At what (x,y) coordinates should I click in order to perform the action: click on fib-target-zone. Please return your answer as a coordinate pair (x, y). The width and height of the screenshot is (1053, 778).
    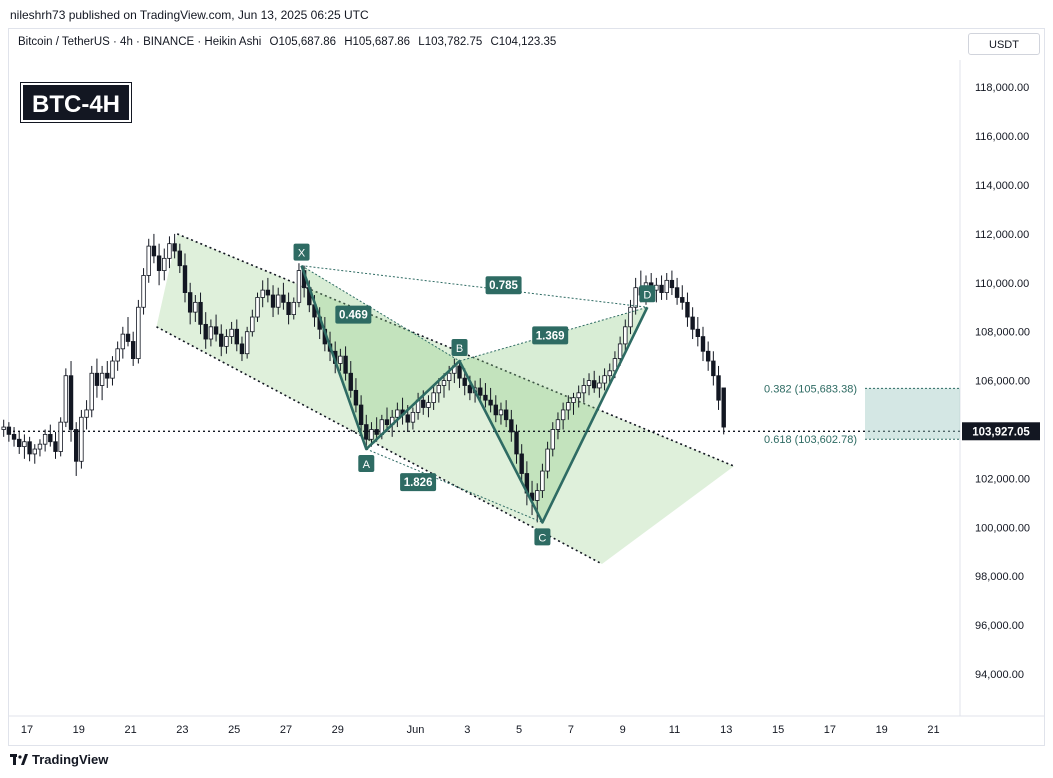
    Looking at the image, I should click on (912, 414).